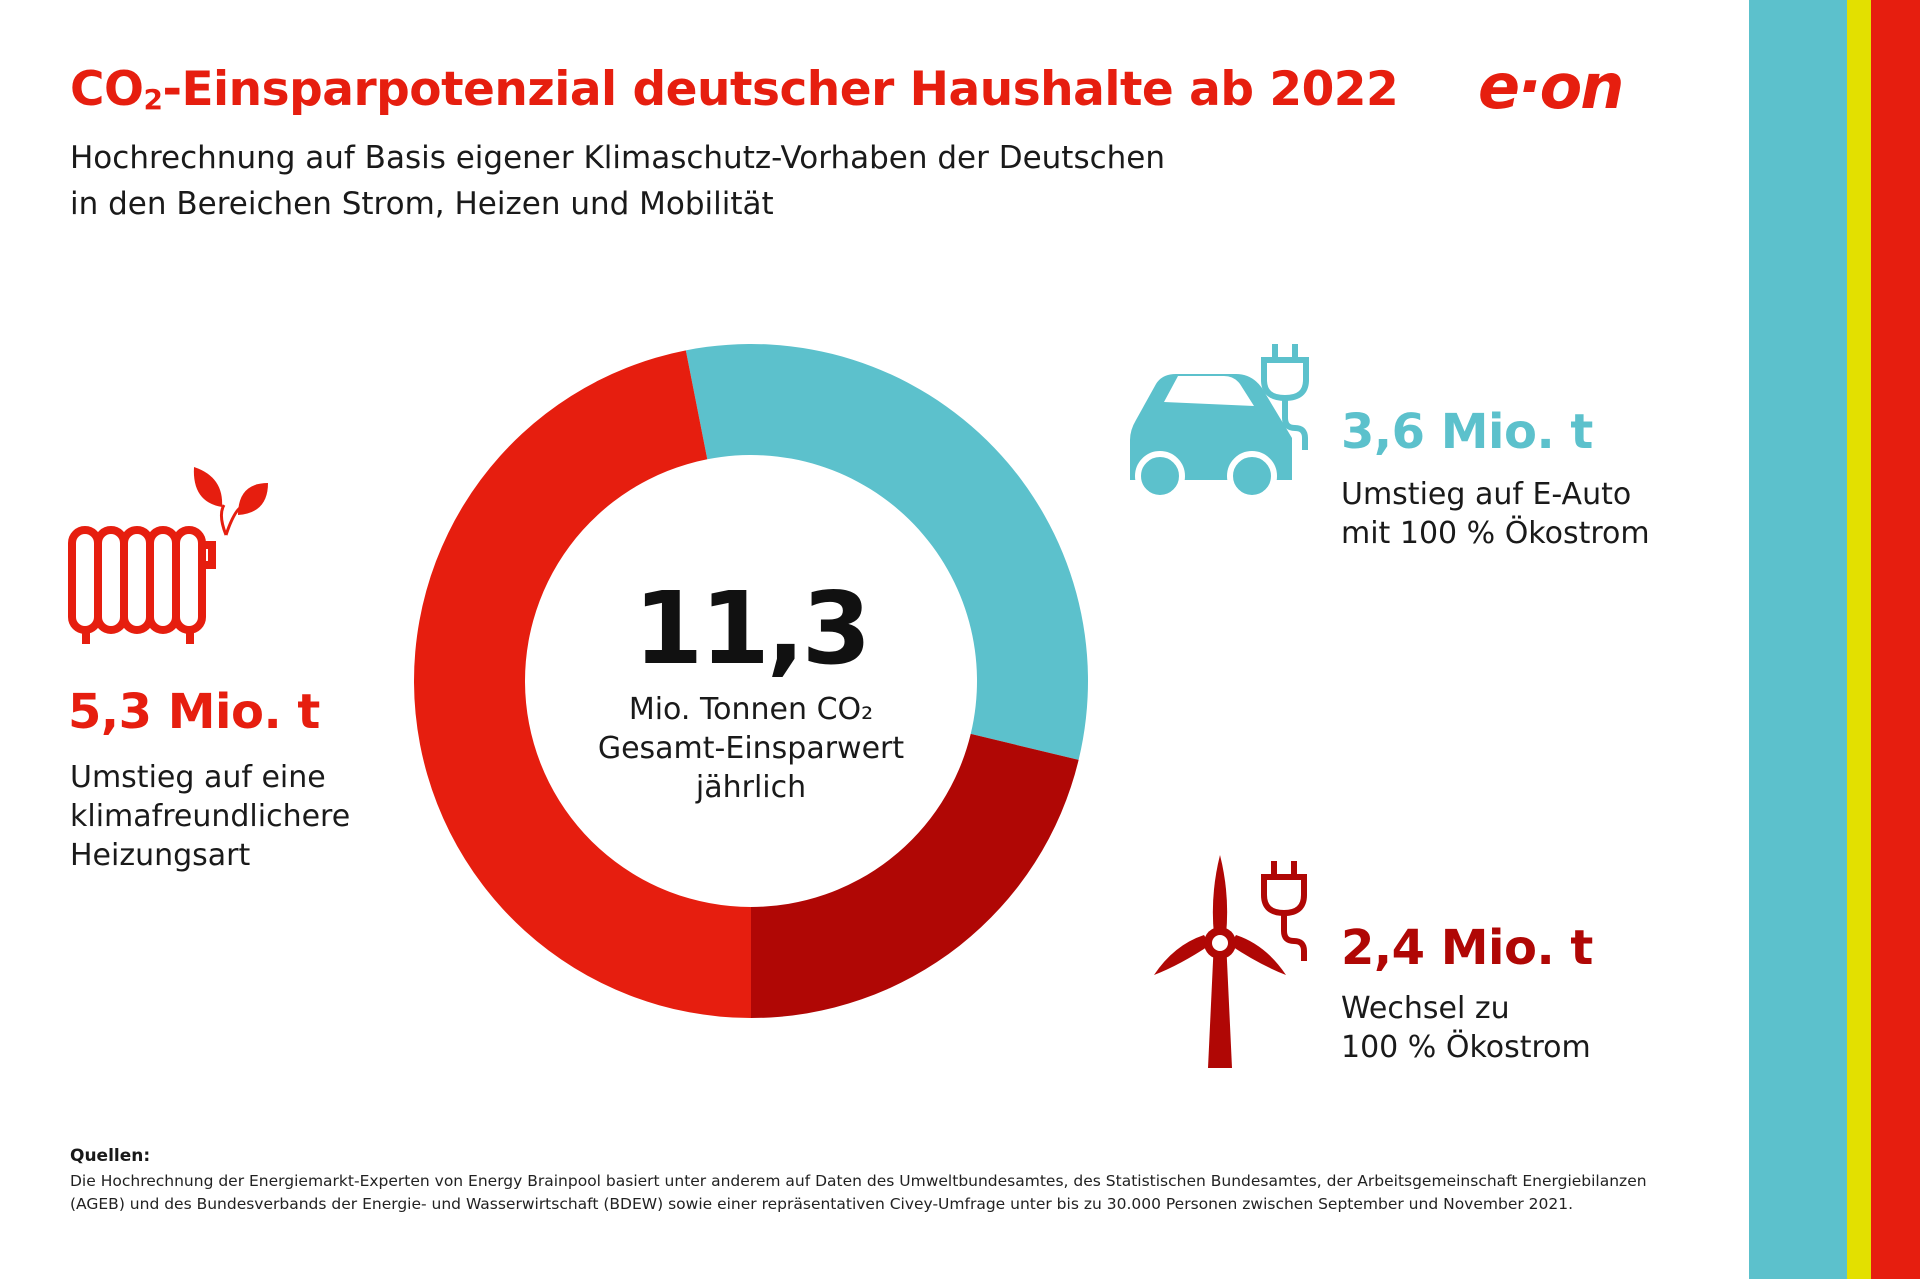 The width and height of the screenshot is (1920, 1279). I want to click on radiator-leaves-icon, so click(168, 555).